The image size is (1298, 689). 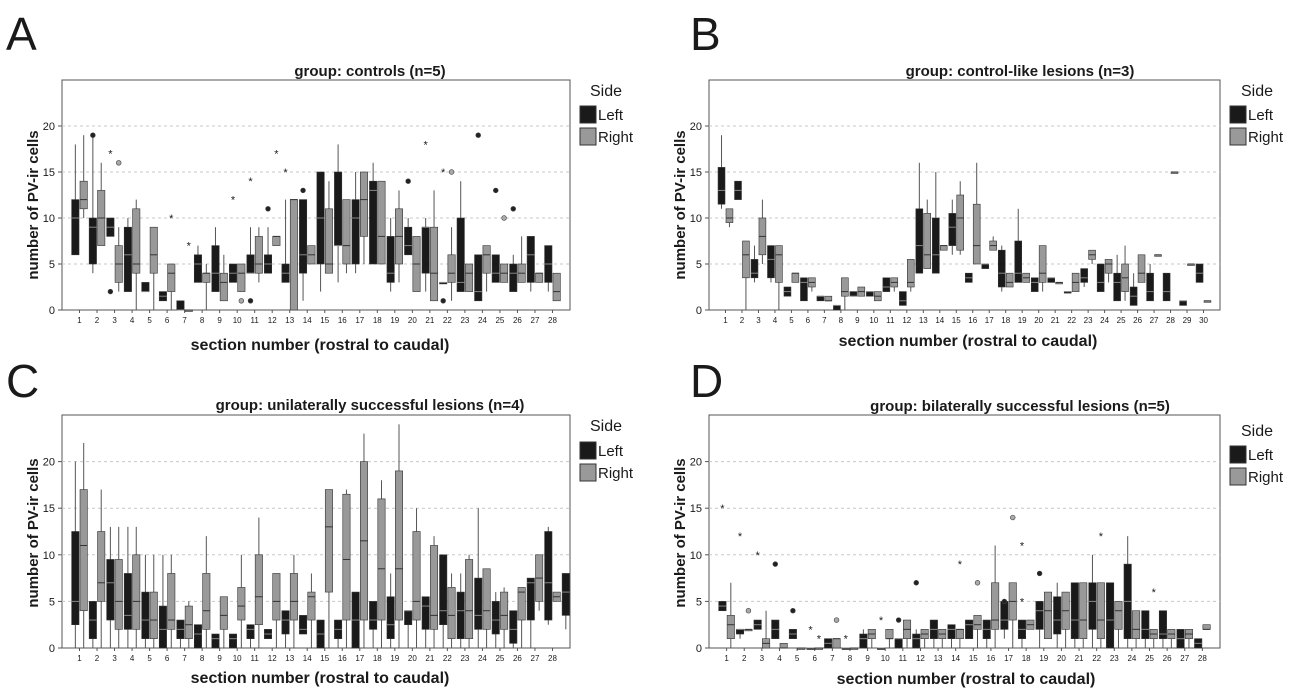 What do you see at coordinates (696, 463) in the screenshot?
I see `y-tick-label: 20` at bounding box center [696, 463].